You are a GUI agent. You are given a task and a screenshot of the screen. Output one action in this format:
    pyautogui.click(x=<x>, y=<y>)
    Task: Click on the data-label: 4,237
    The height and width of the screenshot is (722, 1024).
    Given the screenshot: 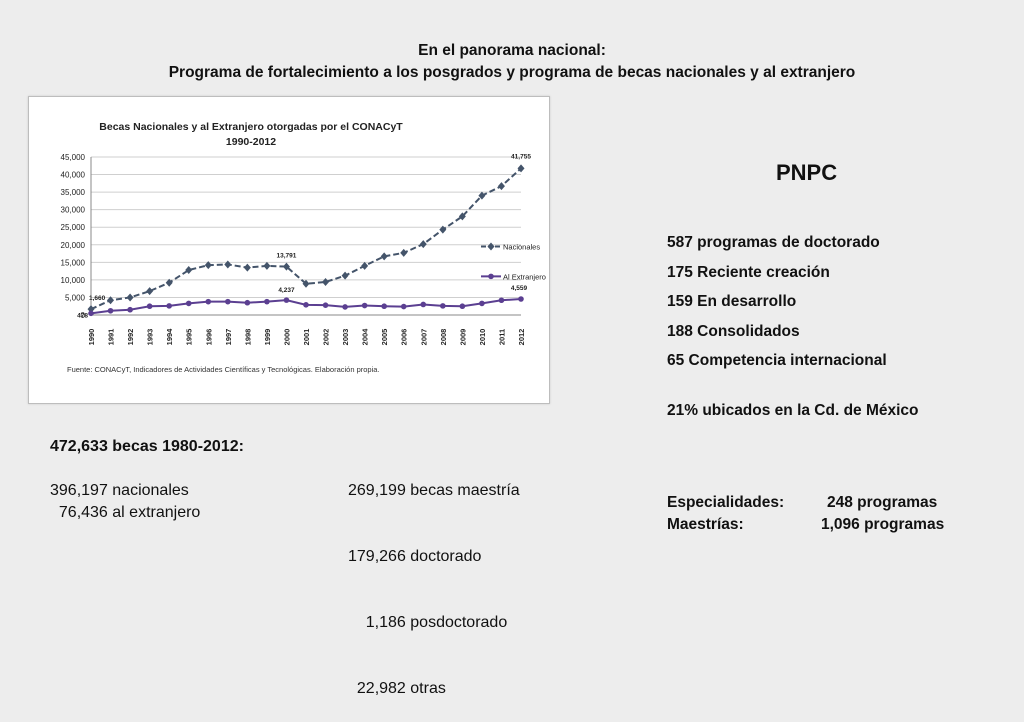 What is the action you would take?
    pyautogui.click(x=286, y=290)
    